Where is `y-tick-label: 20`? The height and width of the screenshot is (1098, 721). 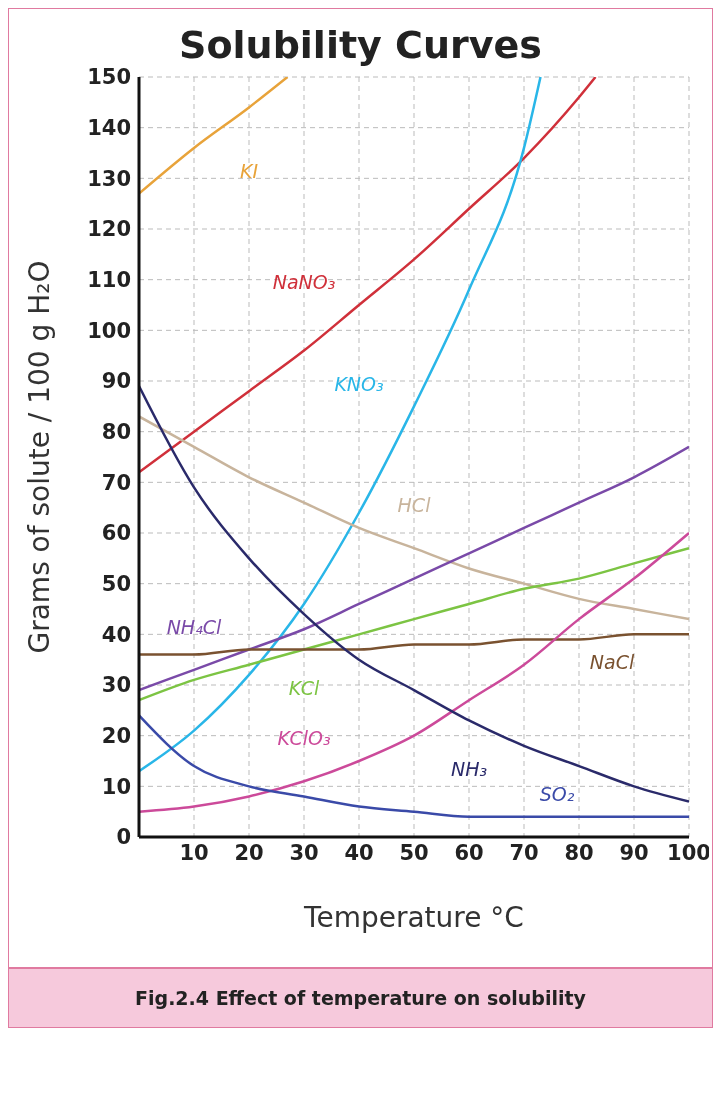 y-tick-label: 20 is located at coordinates (116, 736).